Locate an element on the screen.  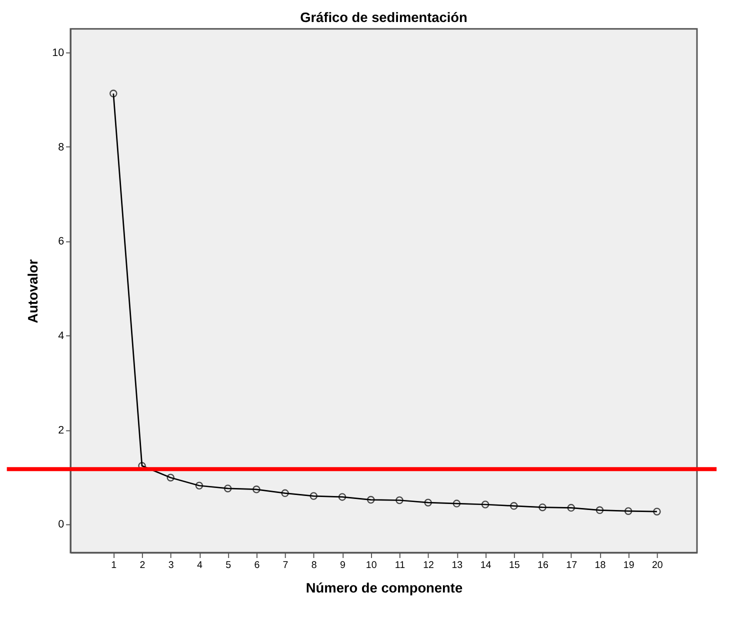
chart-title: Gráfico de sedimentación is located at coordinates (384, 18).